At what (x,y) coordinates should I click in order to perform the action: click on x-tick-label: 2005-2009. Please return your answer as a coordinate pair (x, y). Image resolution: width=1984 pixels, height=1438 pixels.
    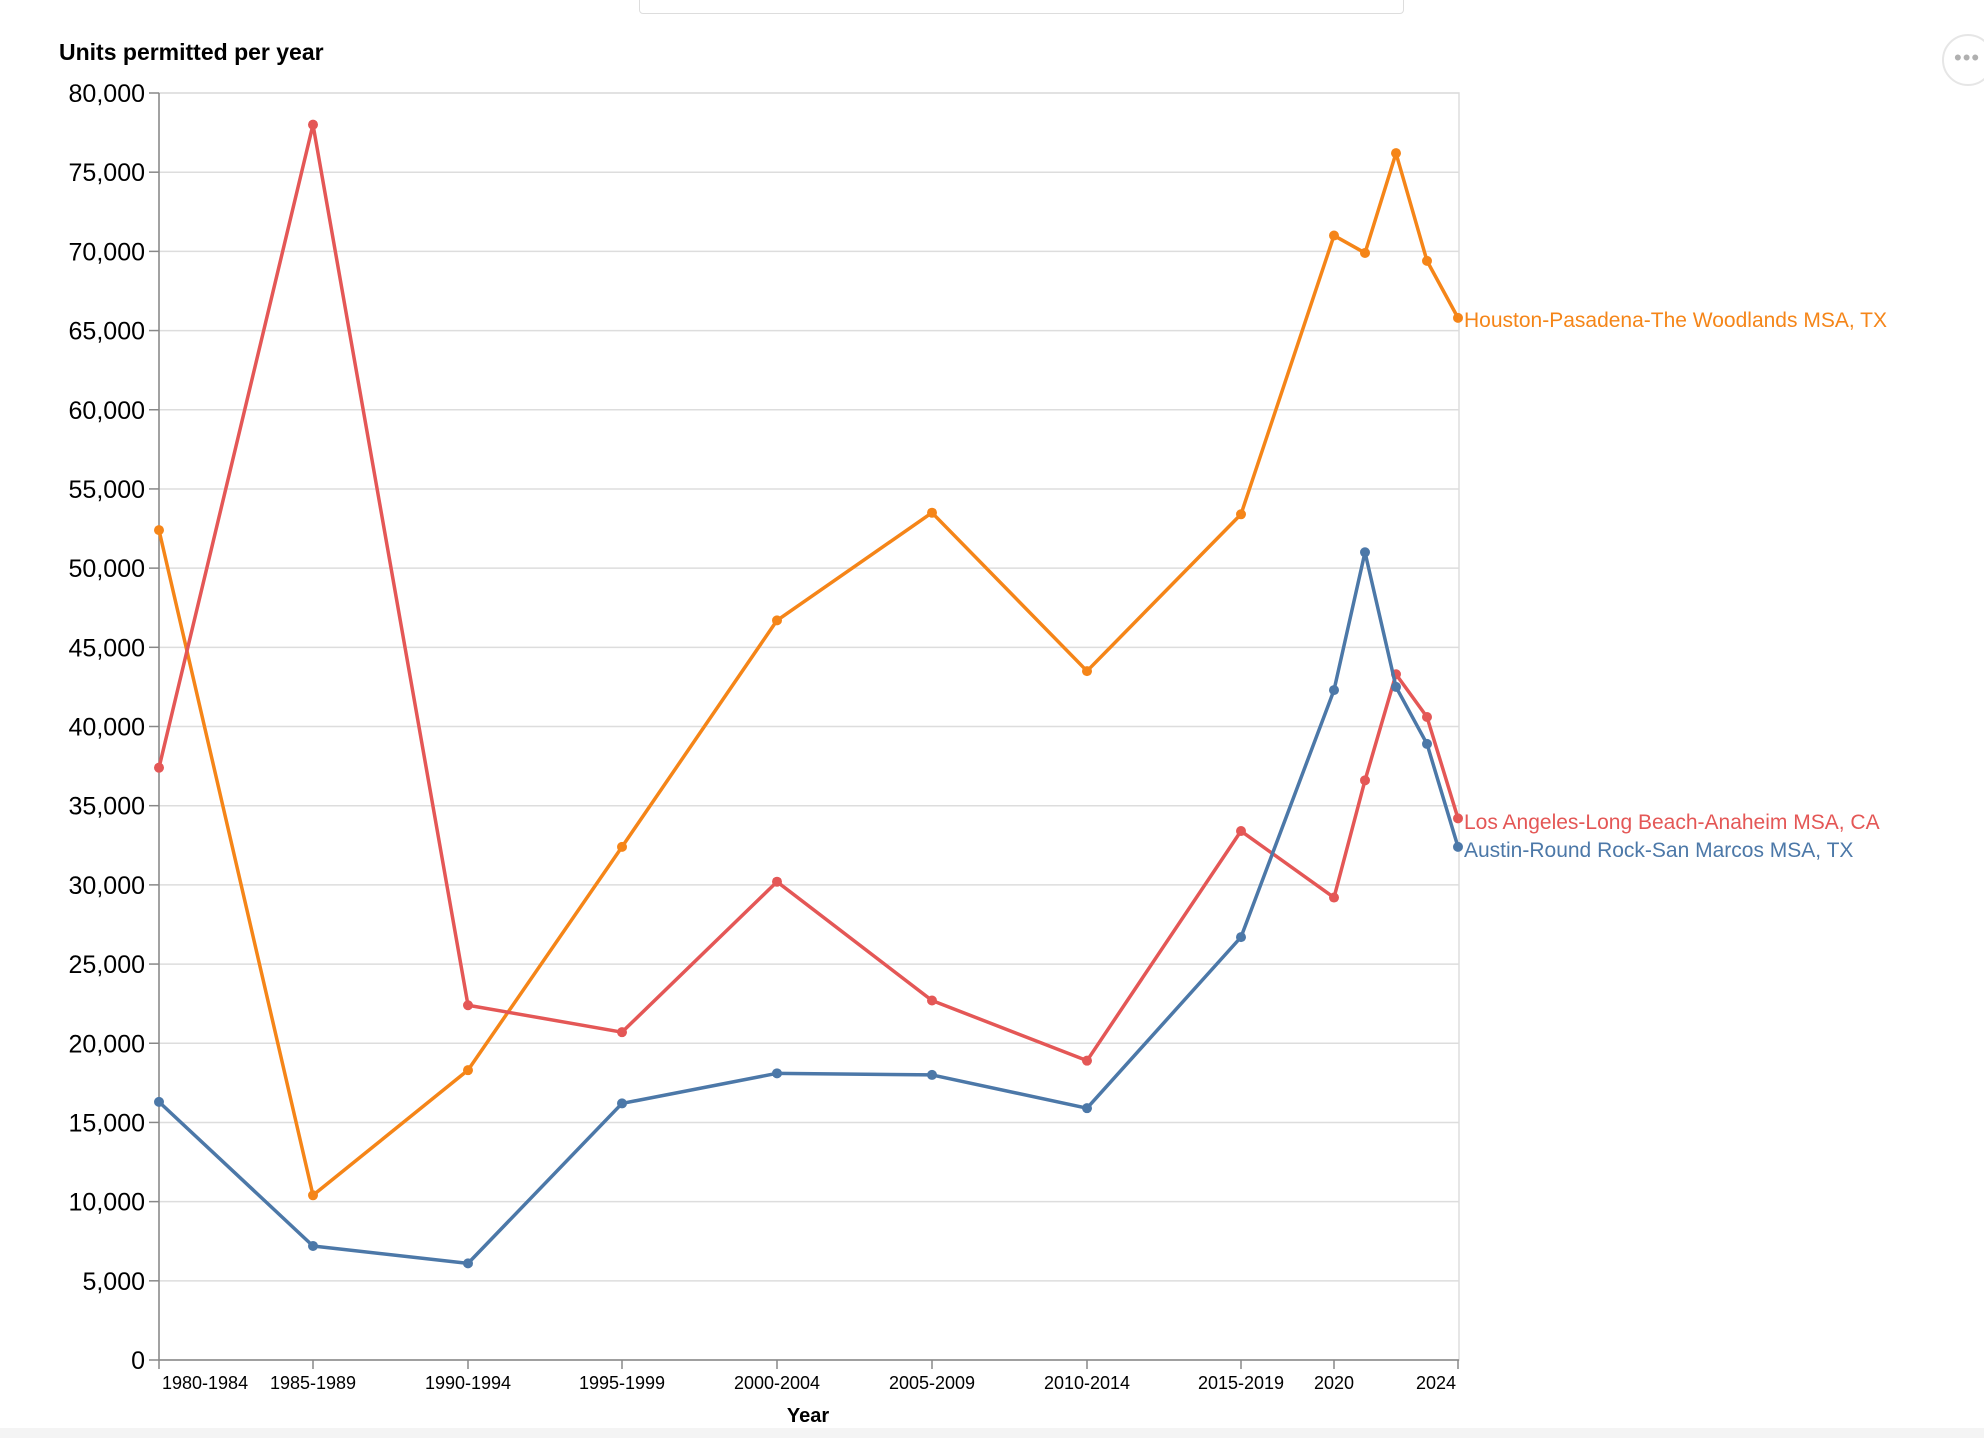
    Looking at the image, I should click on (932, 1383).